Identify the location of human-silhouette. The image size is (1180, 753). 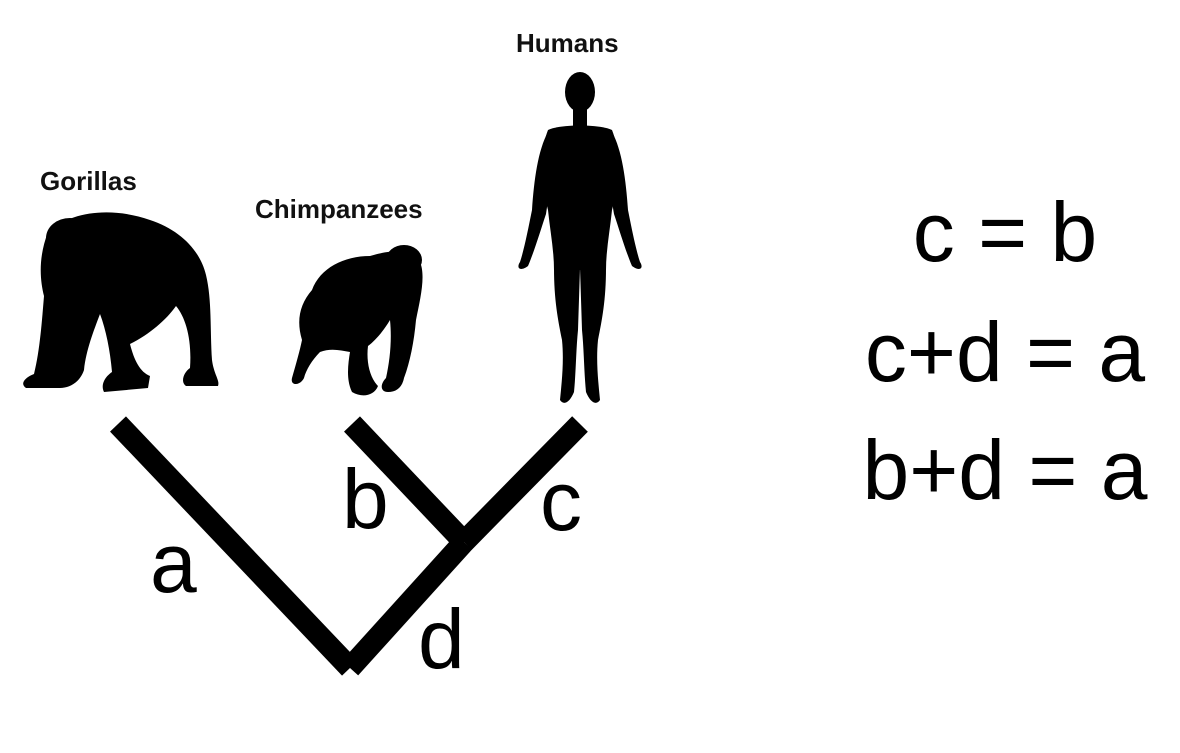
(580, 237).